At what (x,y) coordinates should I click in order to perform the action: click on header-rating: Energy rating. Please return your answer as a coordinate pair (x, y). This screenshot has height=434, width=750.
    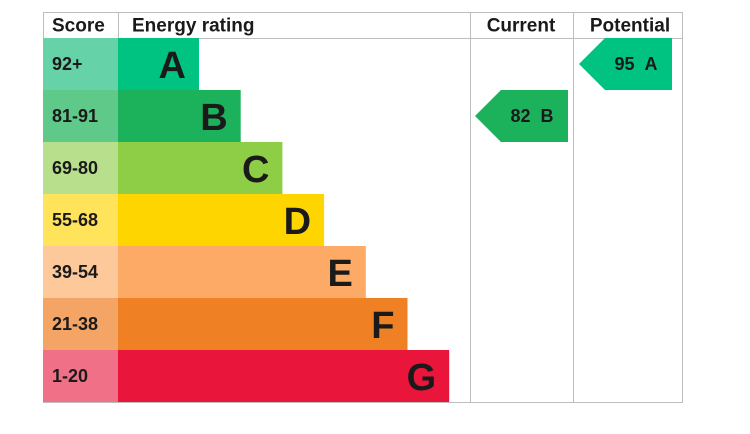
    Looking at the image, I should click on (193, 26).